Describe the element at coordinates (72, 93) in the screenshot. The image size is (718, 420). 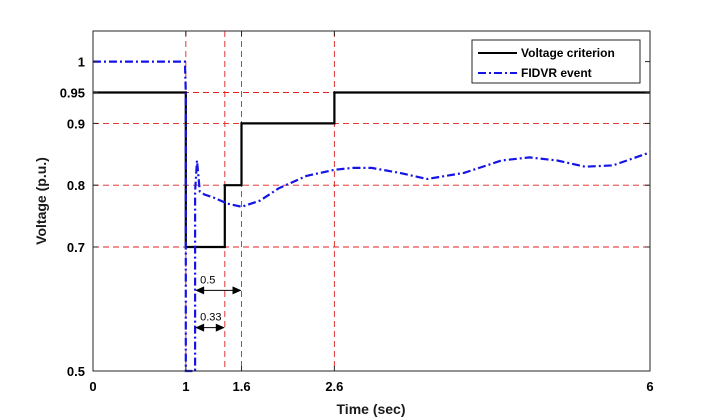
I see `y-tick-label-4: 0.95` at that location.